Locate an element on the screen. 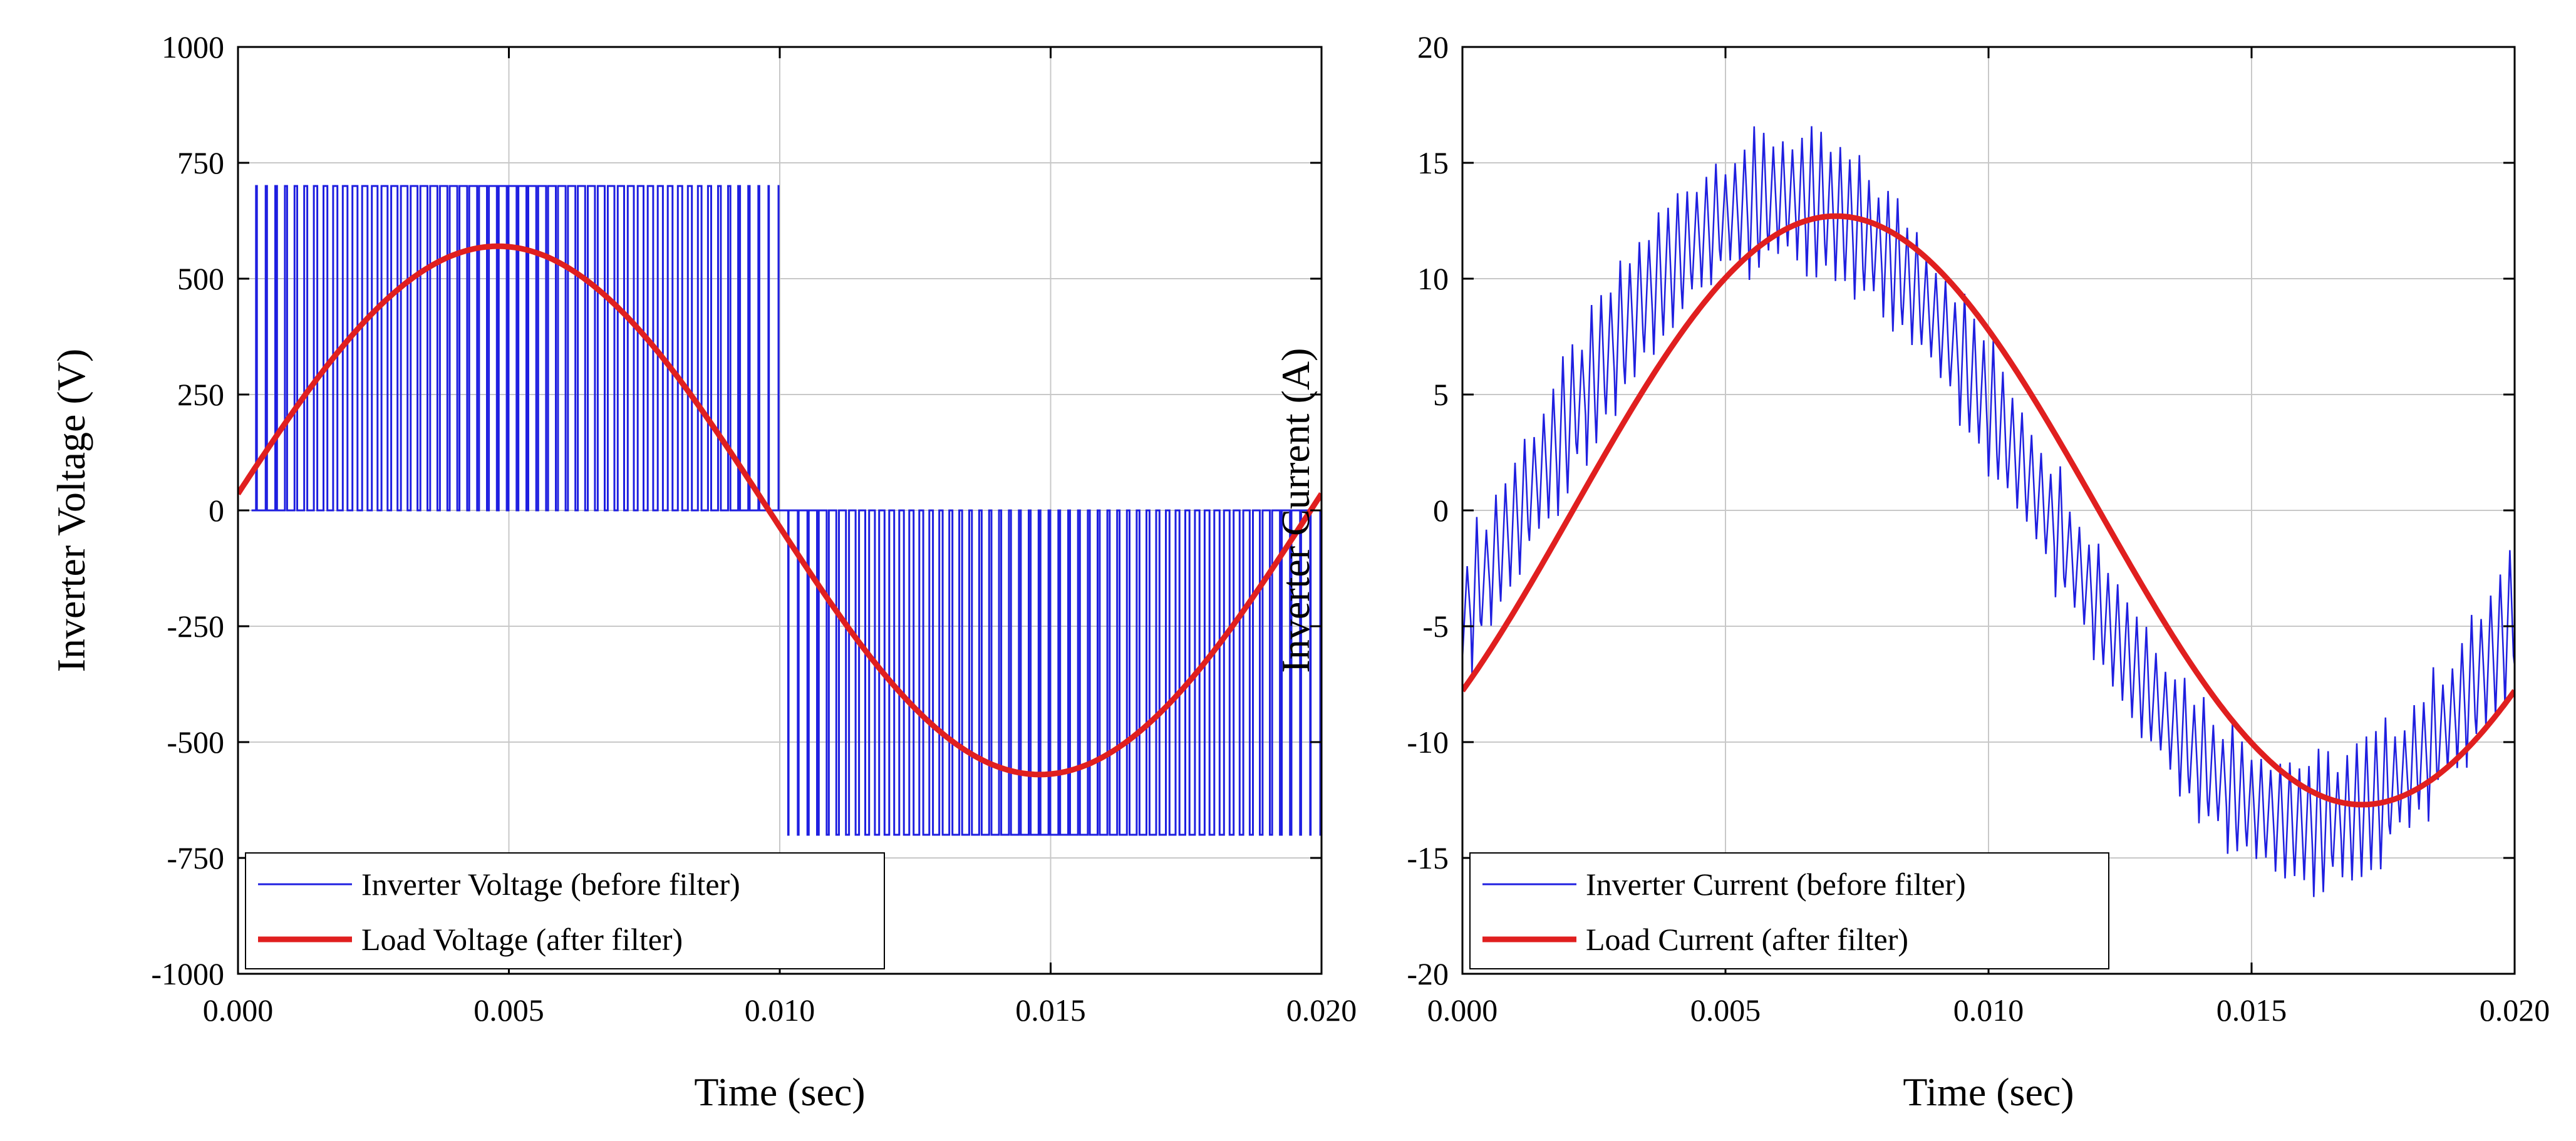 The image size is (2576, 1141). y-tick-label: -5 is located at coordinates (1435, 626).